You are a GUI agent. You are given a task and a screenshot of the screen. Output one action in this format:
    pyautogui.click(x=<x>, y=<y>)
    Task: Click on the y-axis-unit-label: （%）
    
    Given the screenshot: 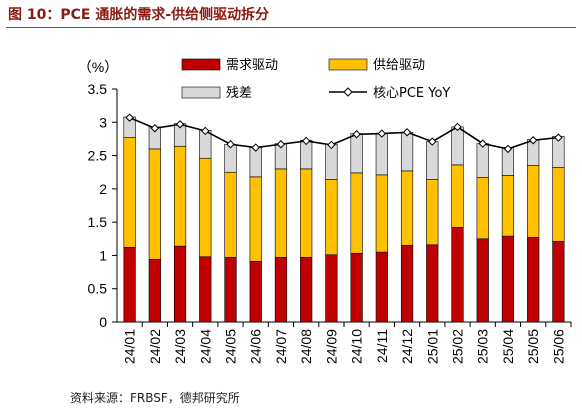 What is the action you would take?
    pyautogui.click(x=98, y=67)
    